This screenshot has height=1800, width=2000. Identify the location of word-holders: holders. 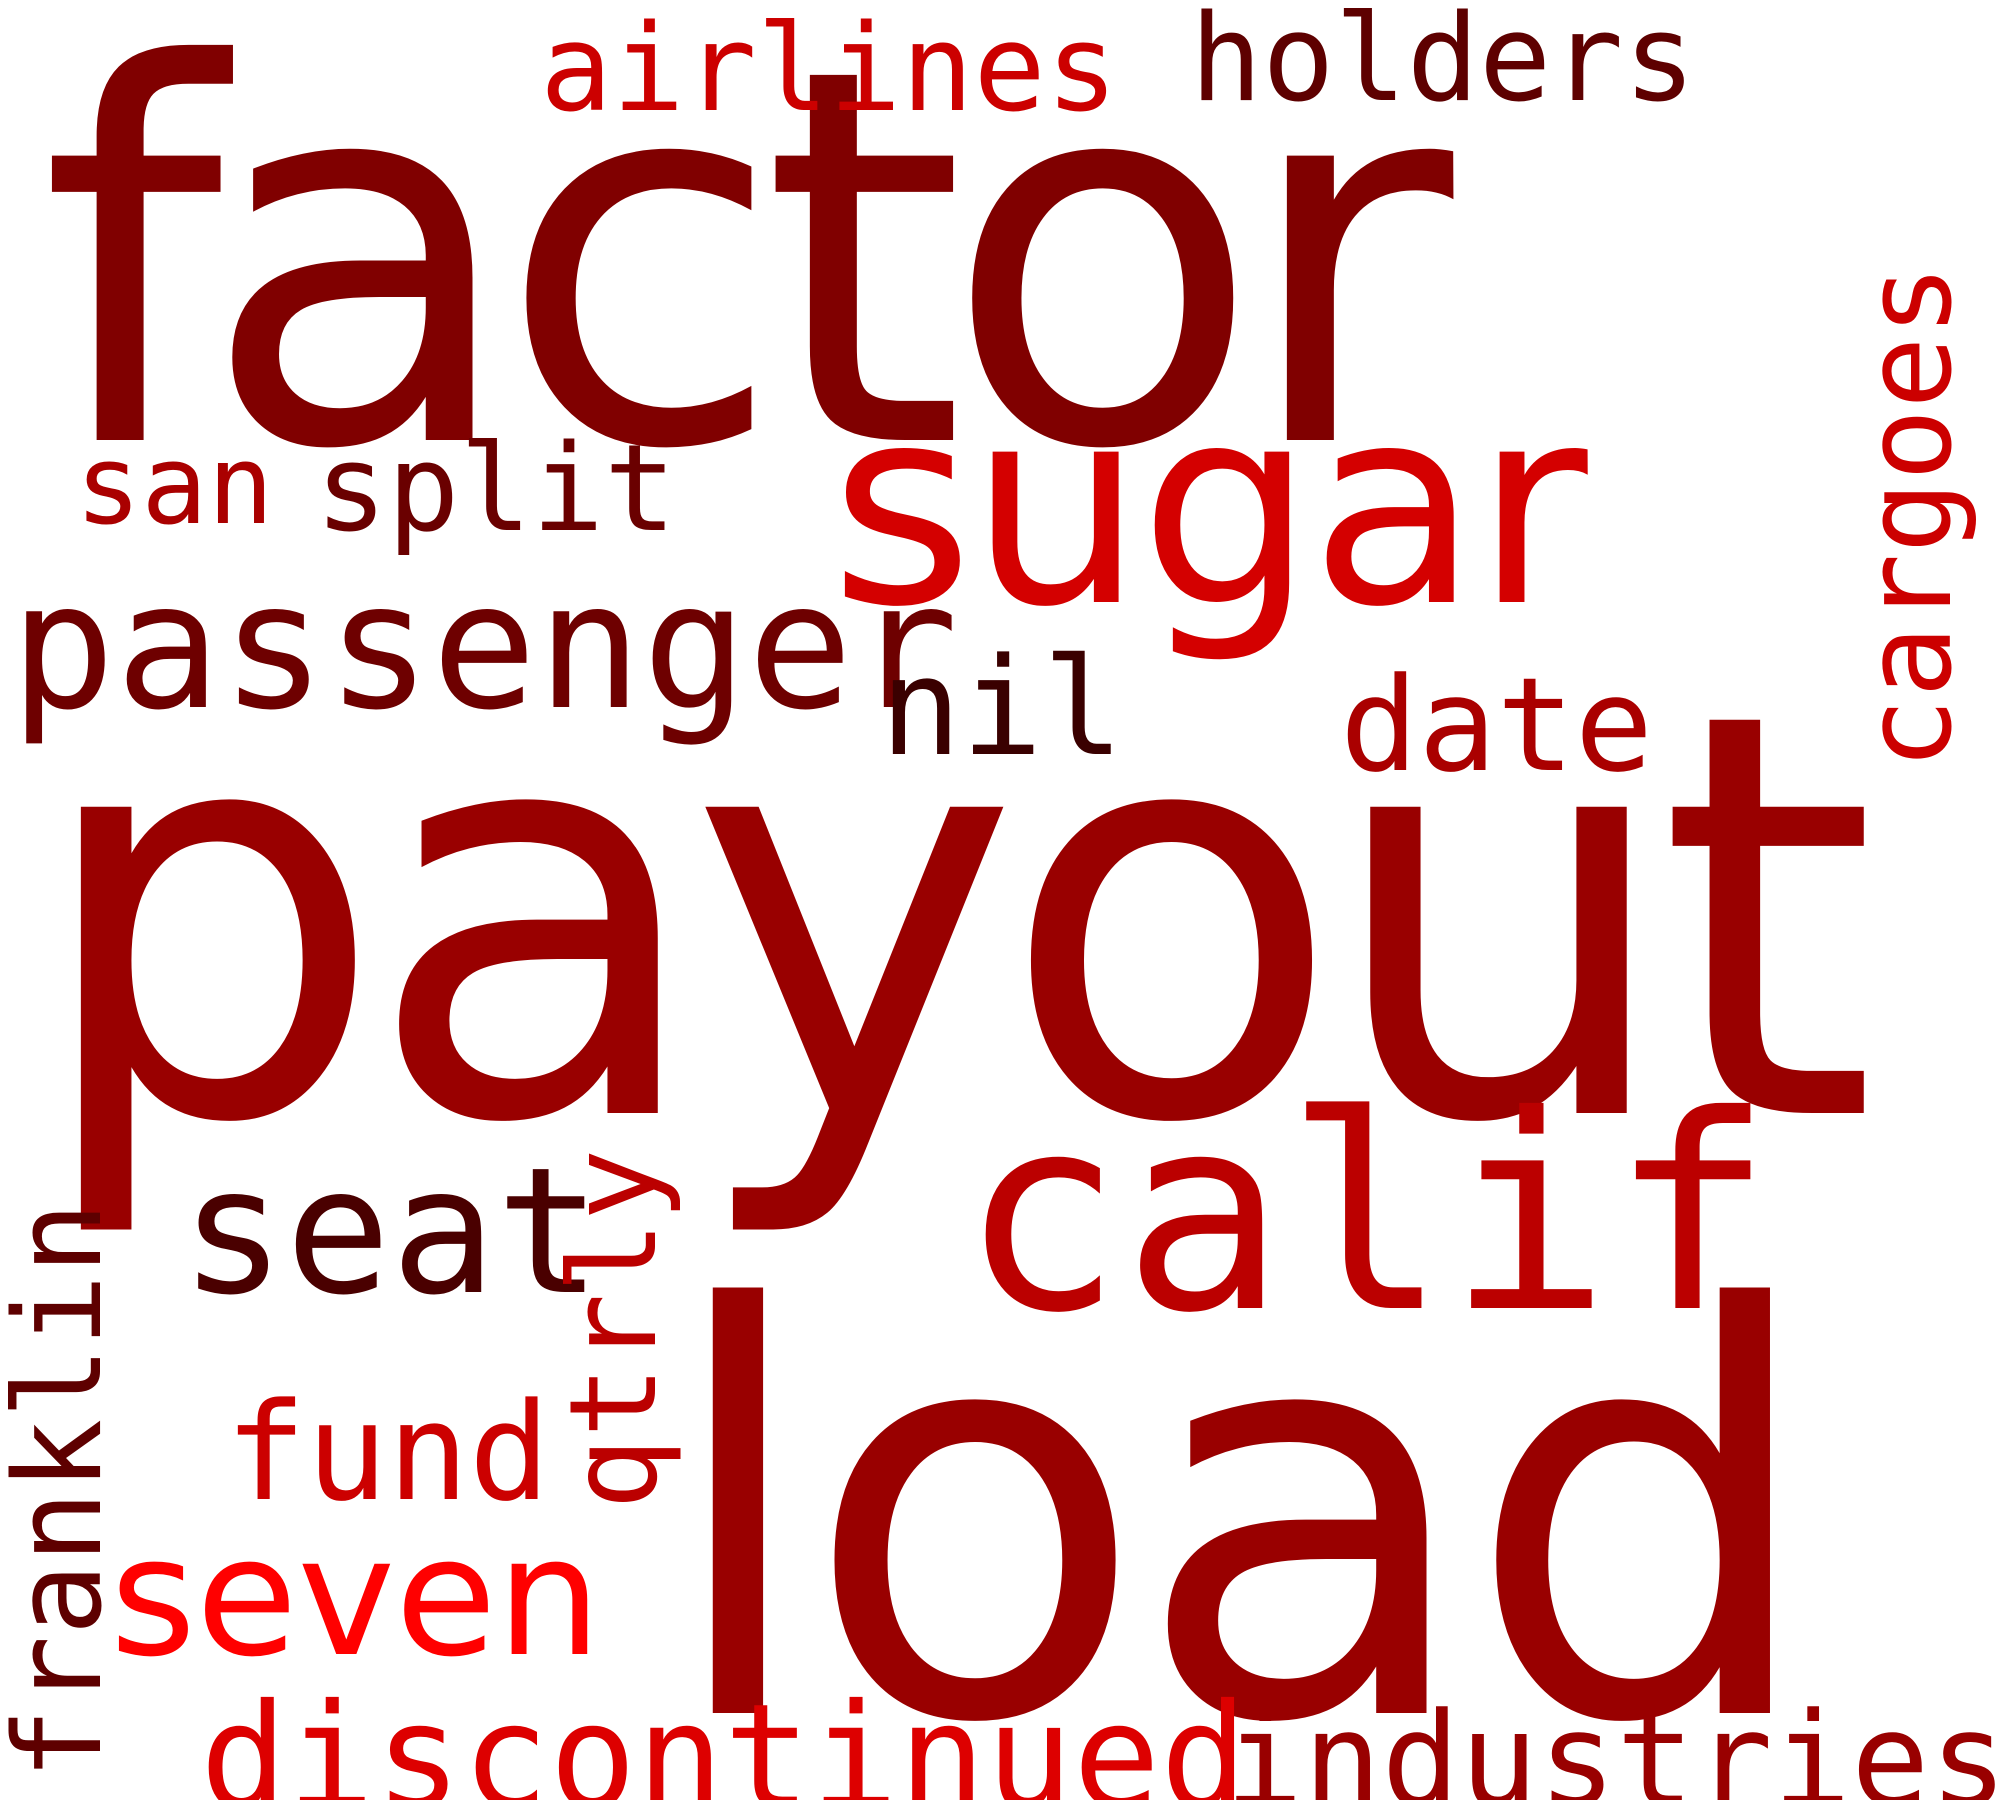
(1443, 64).